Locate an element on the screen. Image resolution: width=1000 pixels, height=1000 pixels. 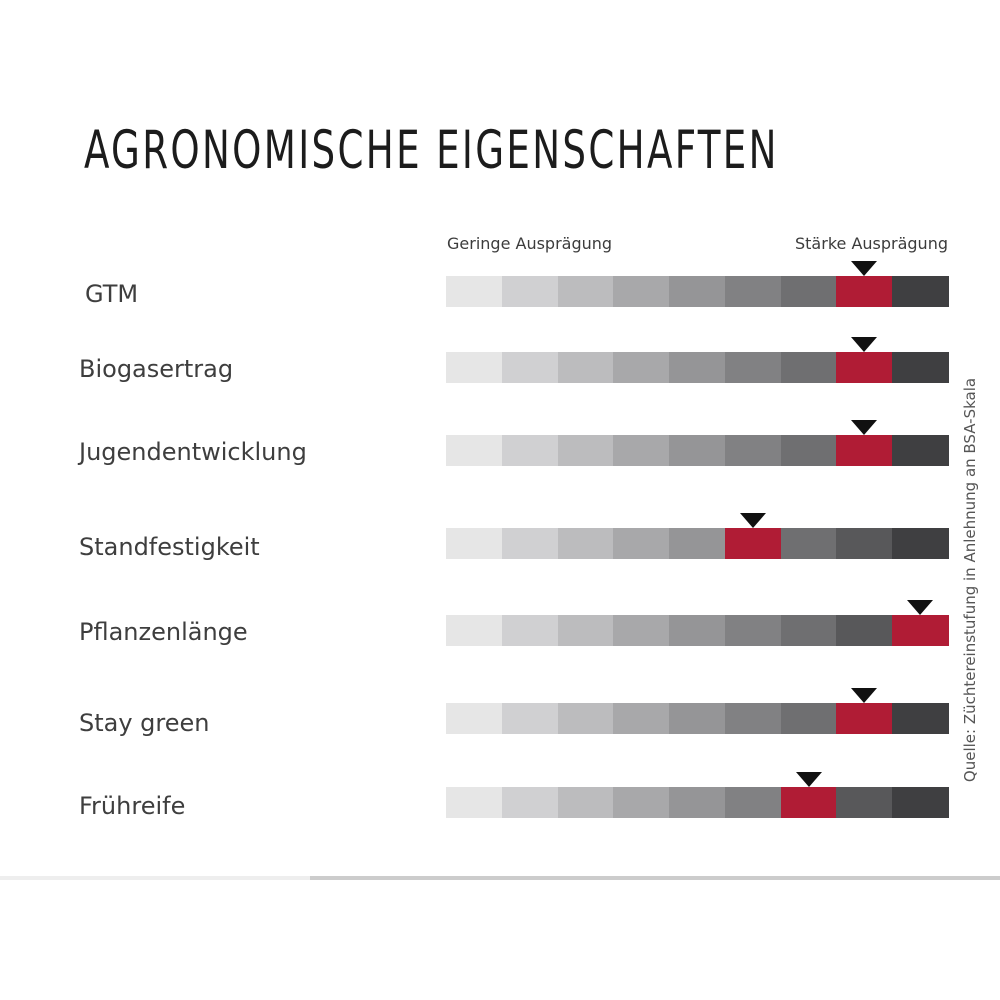
row-label: Biogasertrag is located at coordinates (156, 369).